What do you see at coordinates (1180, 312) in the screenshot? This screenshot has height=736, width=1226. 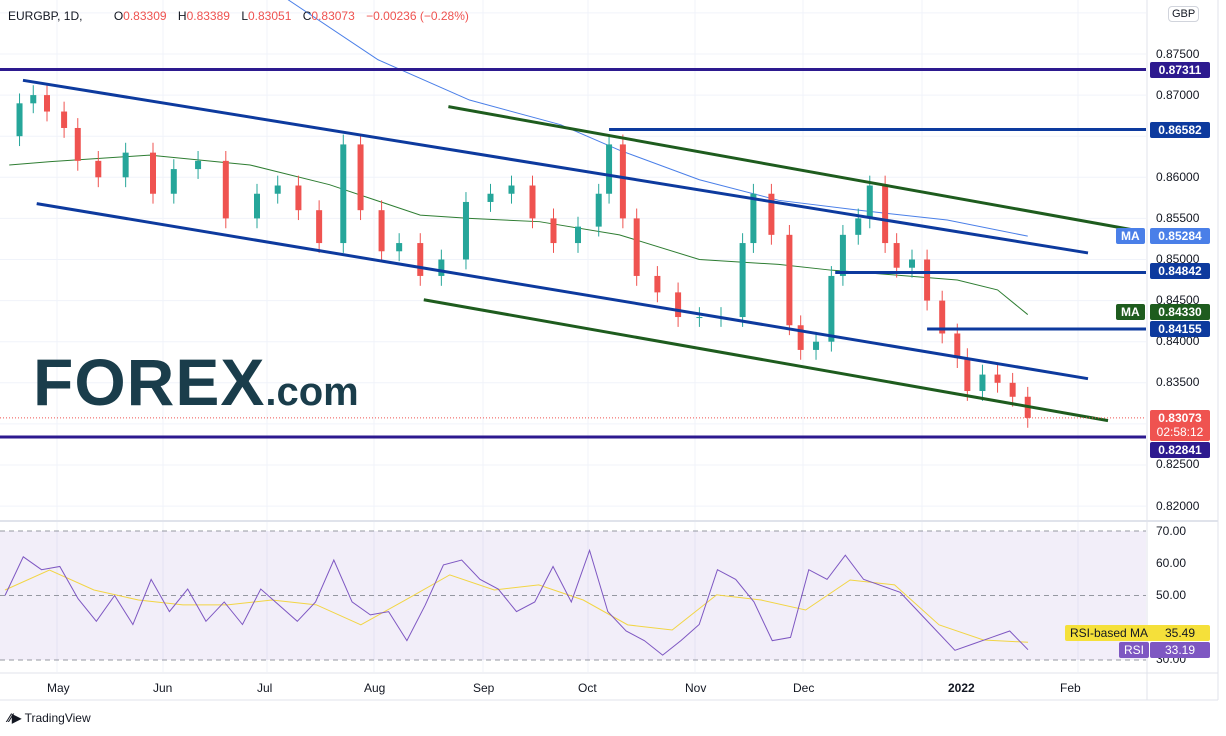 I see `ma-green-badge: 0.84330` at bounding box center [1180, 312].